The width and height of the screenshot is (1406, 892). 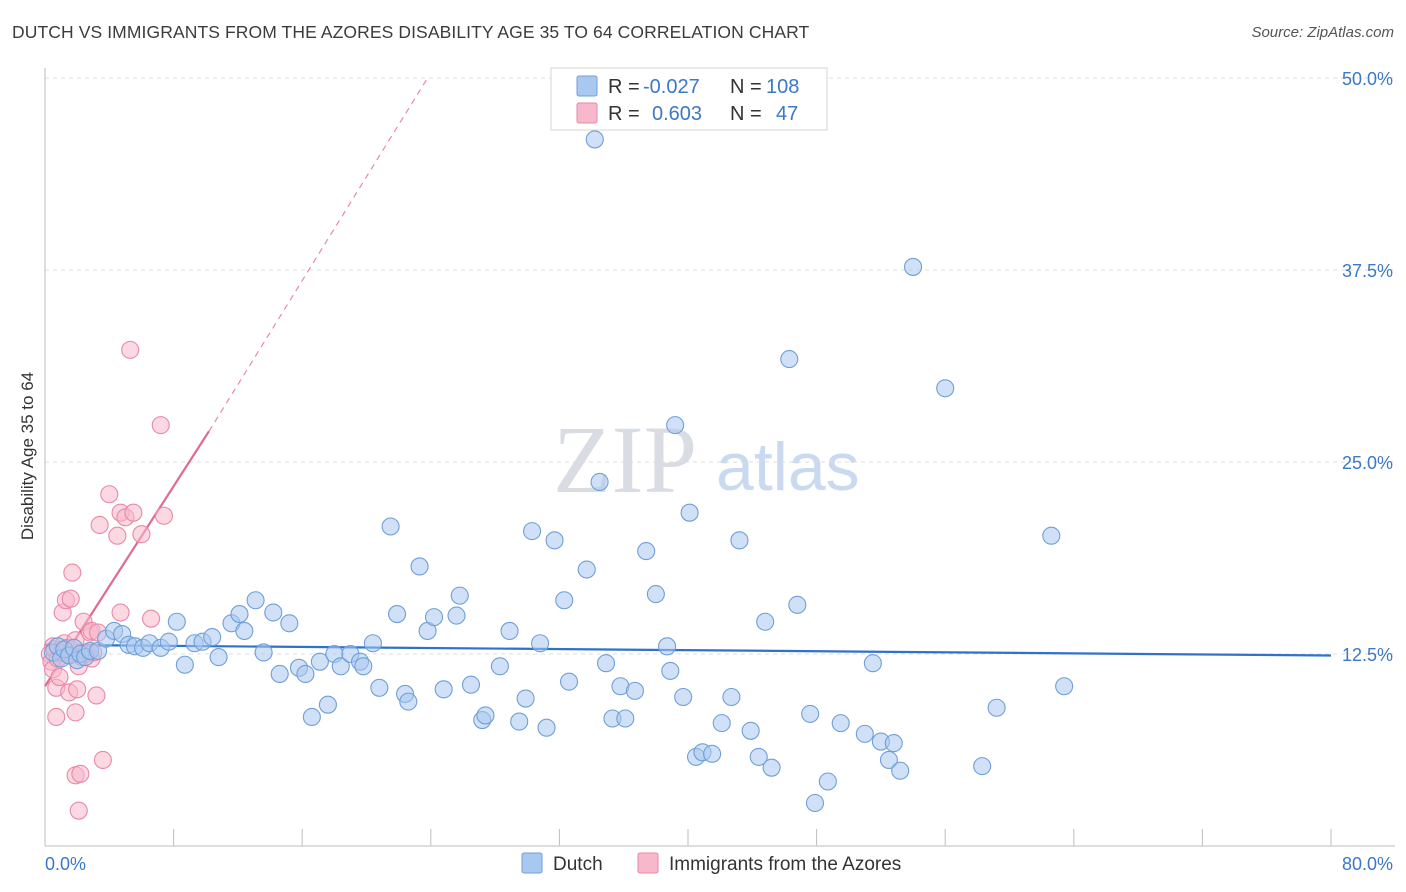 I want to click on legend-n-value-dutch: 108, so click(x=782, y=87).